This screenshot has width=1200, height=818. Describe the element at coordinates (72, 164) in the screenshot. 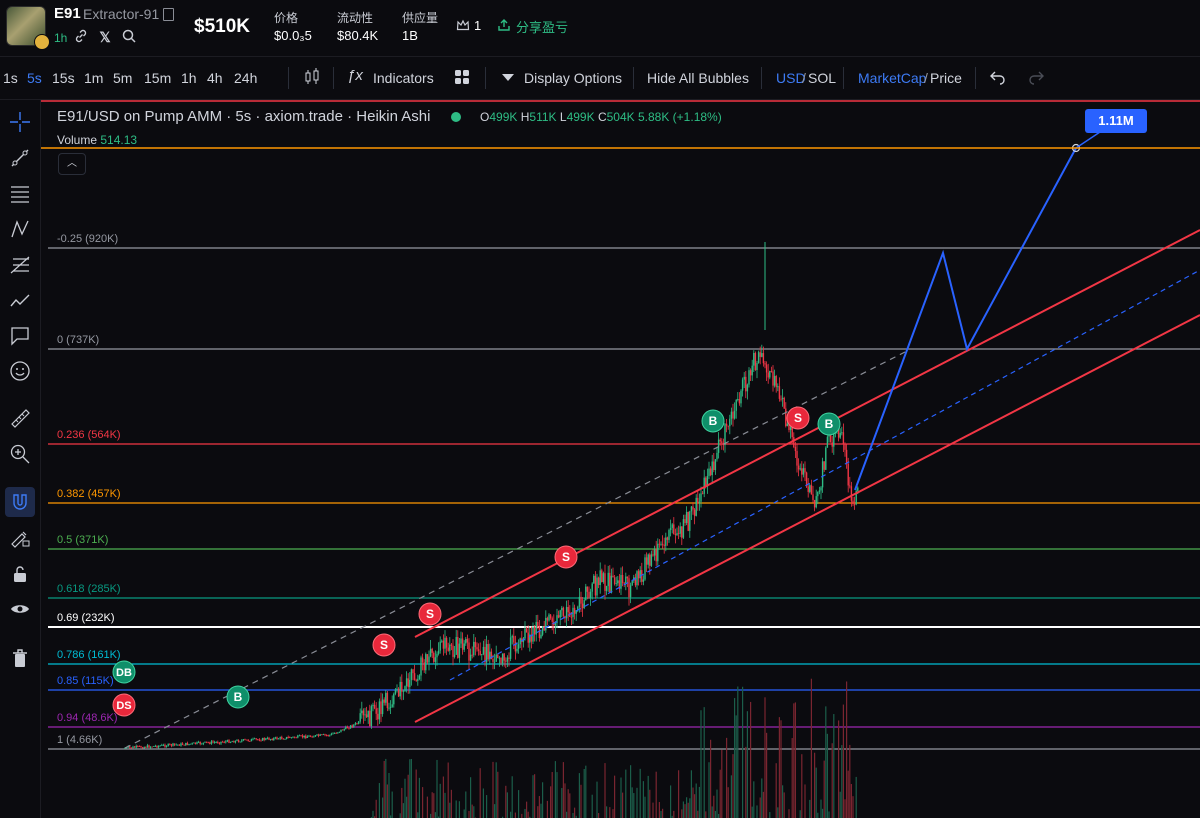

I see `collapse-legend-button: ︿` at that location.